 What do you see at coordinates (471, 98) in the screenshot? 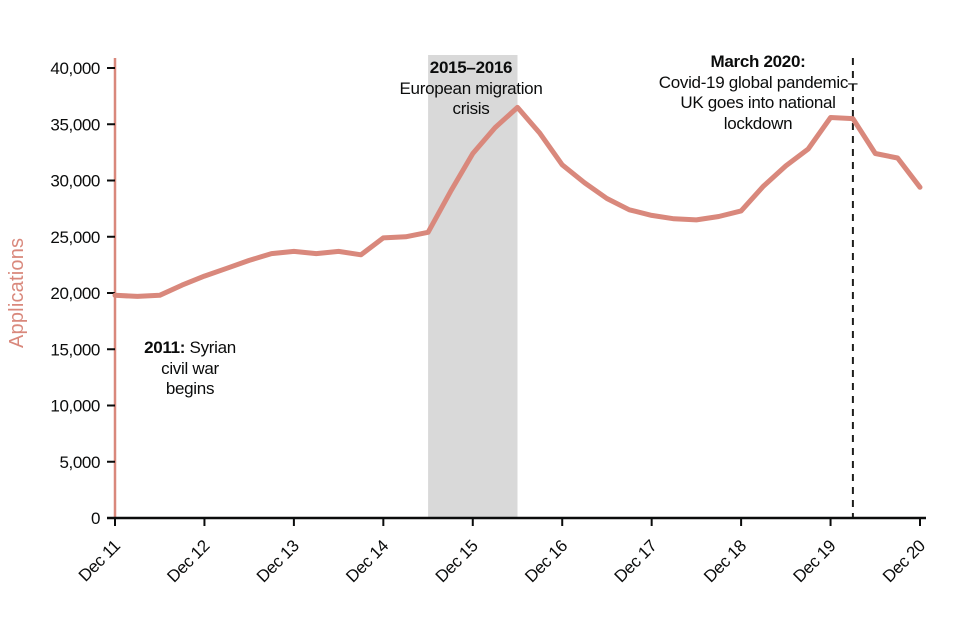
I see `annotation-migration-text: European migration crisis` at bounding box center [471, 98].